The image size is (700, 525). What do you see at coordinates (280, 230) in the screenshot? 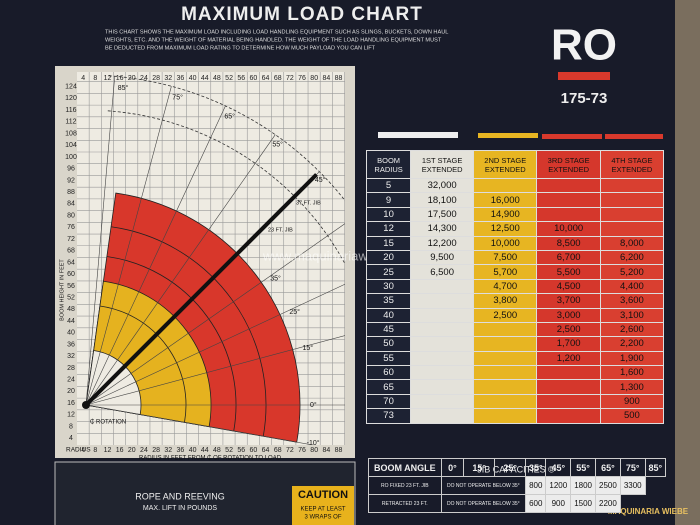
I see `jib-label: 23 FT. JIB` at bounding box center [280, 230].